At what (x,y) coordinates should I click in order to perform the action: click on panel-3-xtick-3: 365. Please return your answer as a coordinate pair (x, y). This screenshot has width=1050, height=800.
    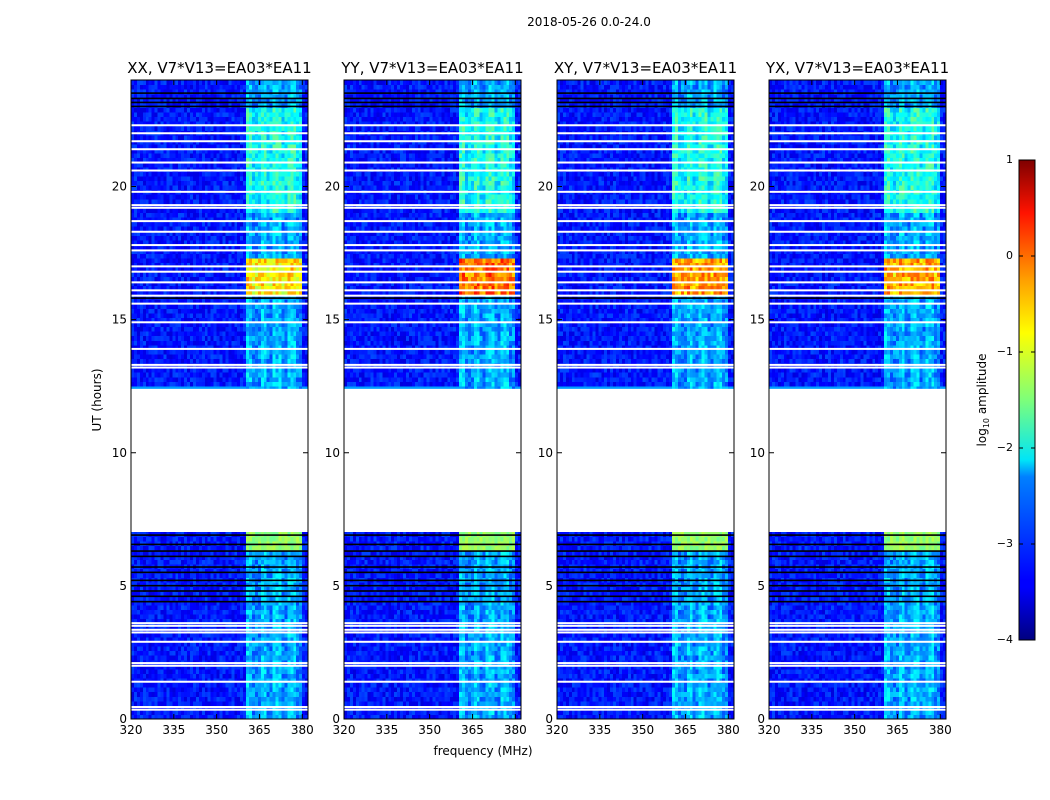
    Looking at the image, I should click on (897, 730).